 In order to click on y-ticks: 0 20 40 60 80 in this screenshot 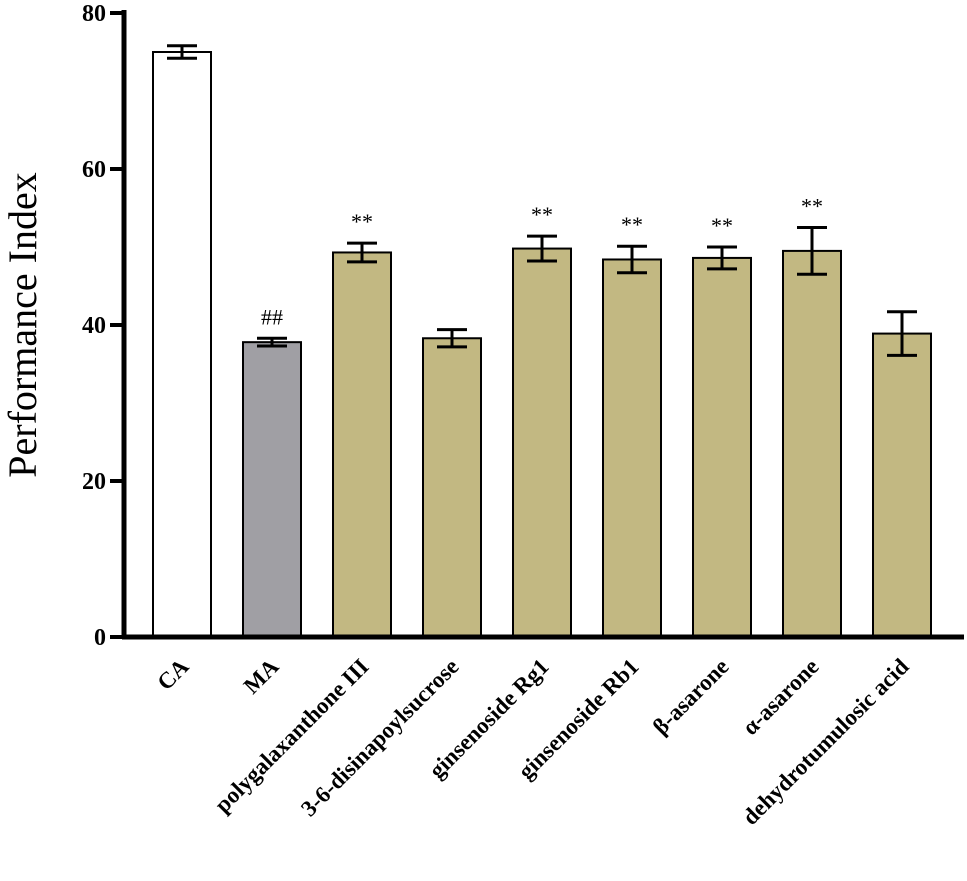, I will do `click(103, 326)`.